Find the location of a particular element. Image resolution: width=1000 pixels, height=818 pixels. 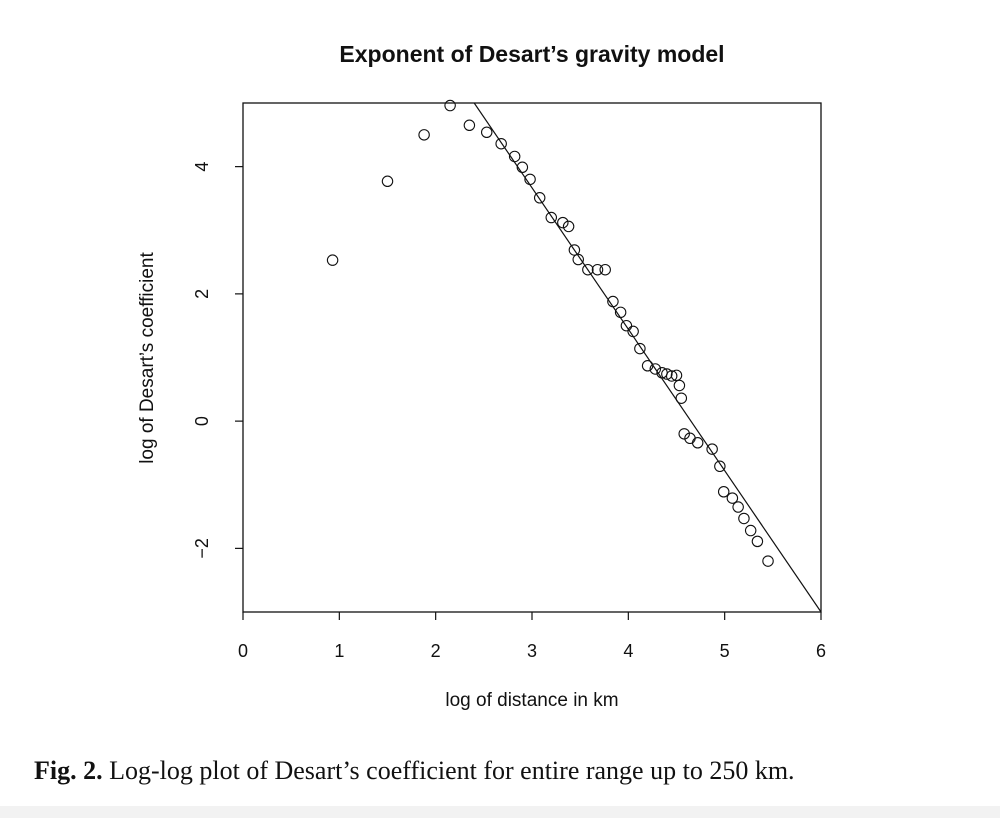

x-tick-label: 4 is located at coordinates (628, 651).